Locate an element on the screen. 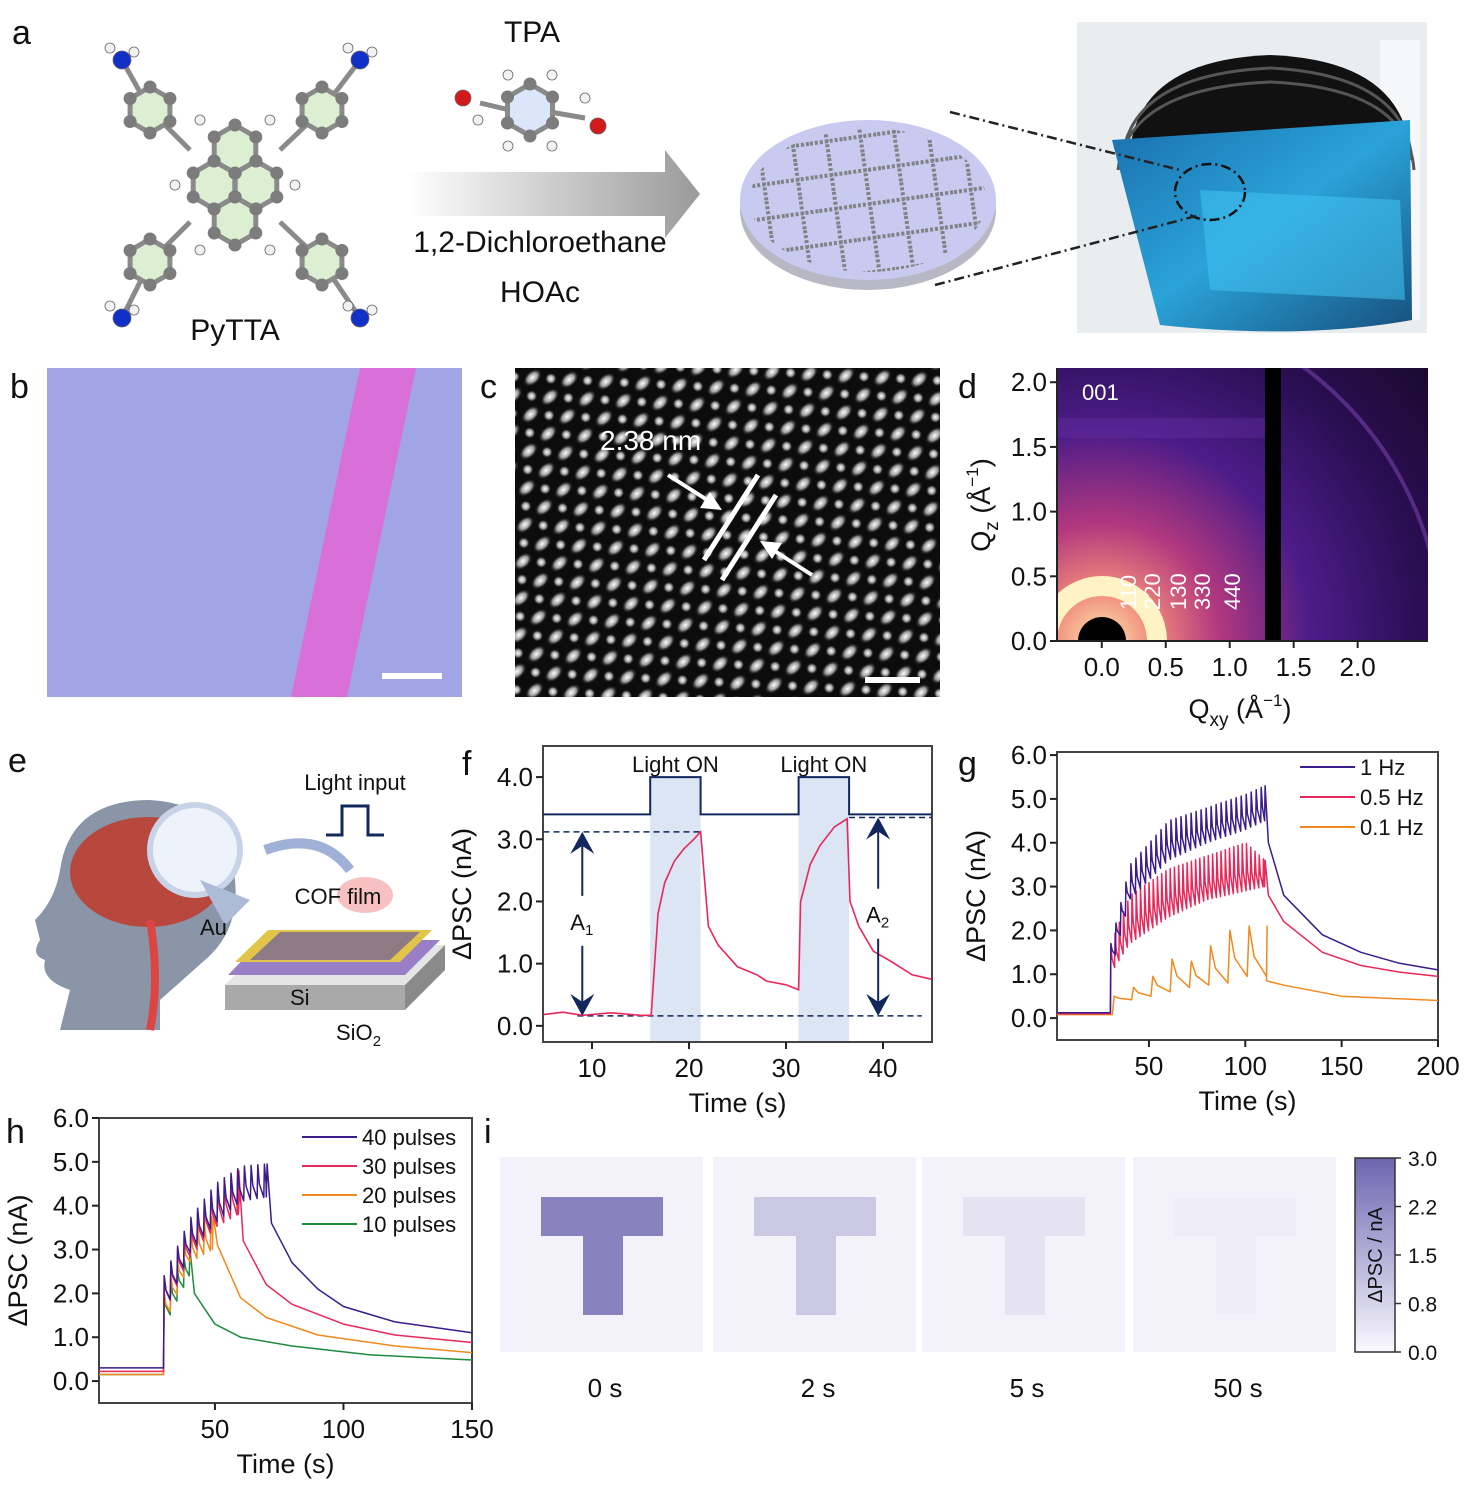  y-tick-label: 1.0 is located at coordinates (71, 1337).